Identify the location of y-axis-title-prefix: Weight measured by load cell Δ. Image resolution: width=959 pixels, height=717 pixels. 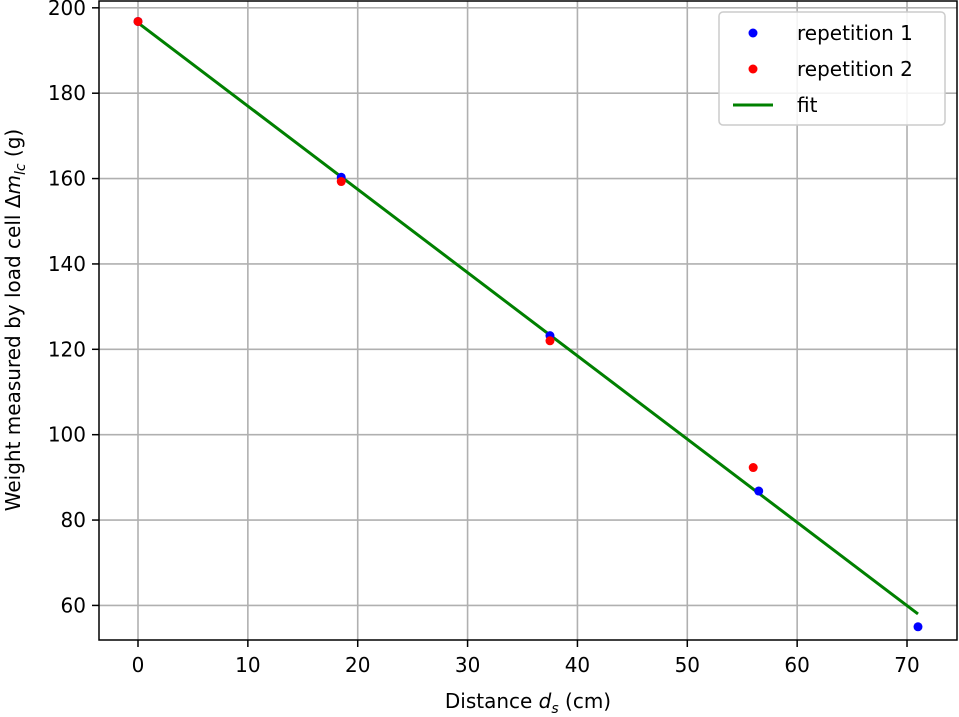
(13, 352).